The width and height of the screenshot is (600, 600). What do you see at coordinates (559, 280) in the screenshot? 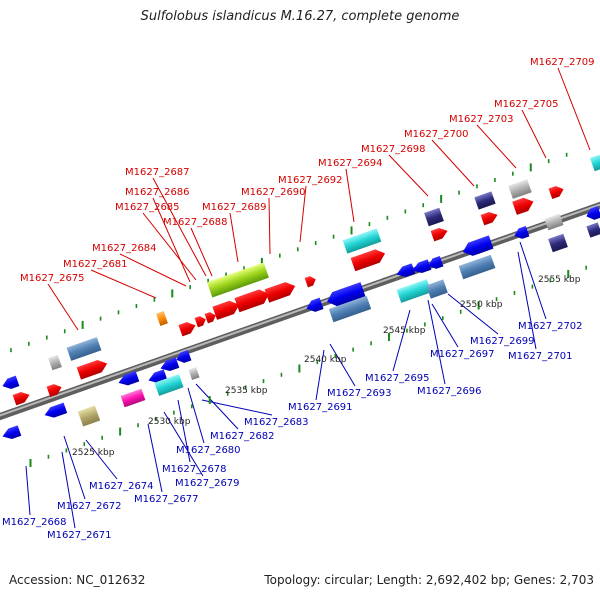
I see `scale-label: 2555 kbp` at bounding box center [559, 280].